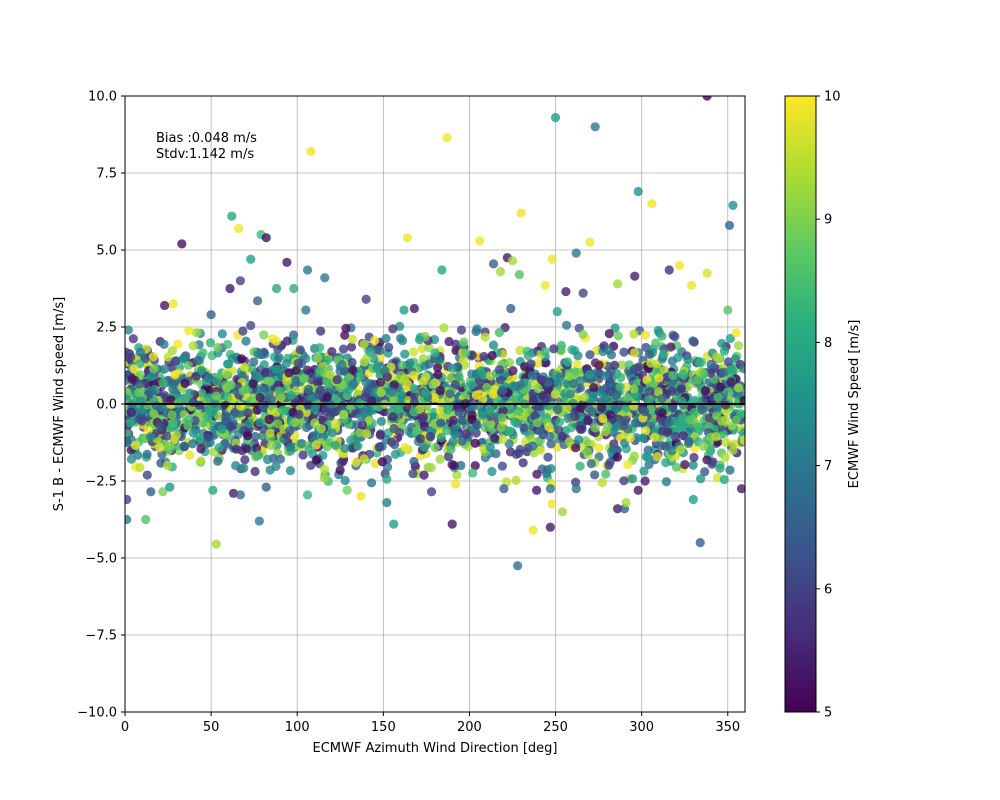 This screenshot has height=800, width=1000. Describe the element at coordinates (832, 97) in the screenshot. I see `colorbar-tick-label: 10` at that location.